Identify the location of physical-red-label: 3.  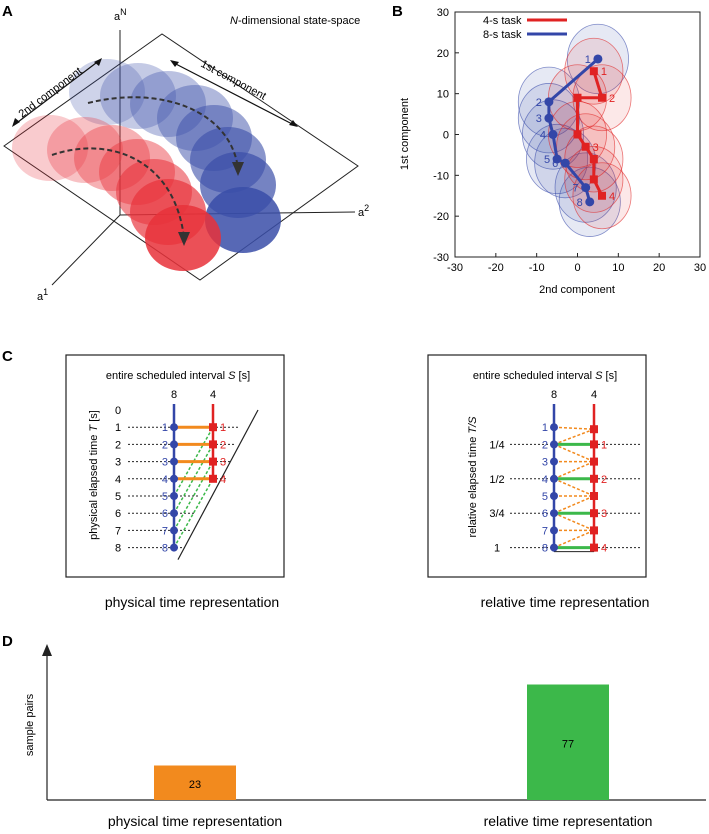
(223, 463).